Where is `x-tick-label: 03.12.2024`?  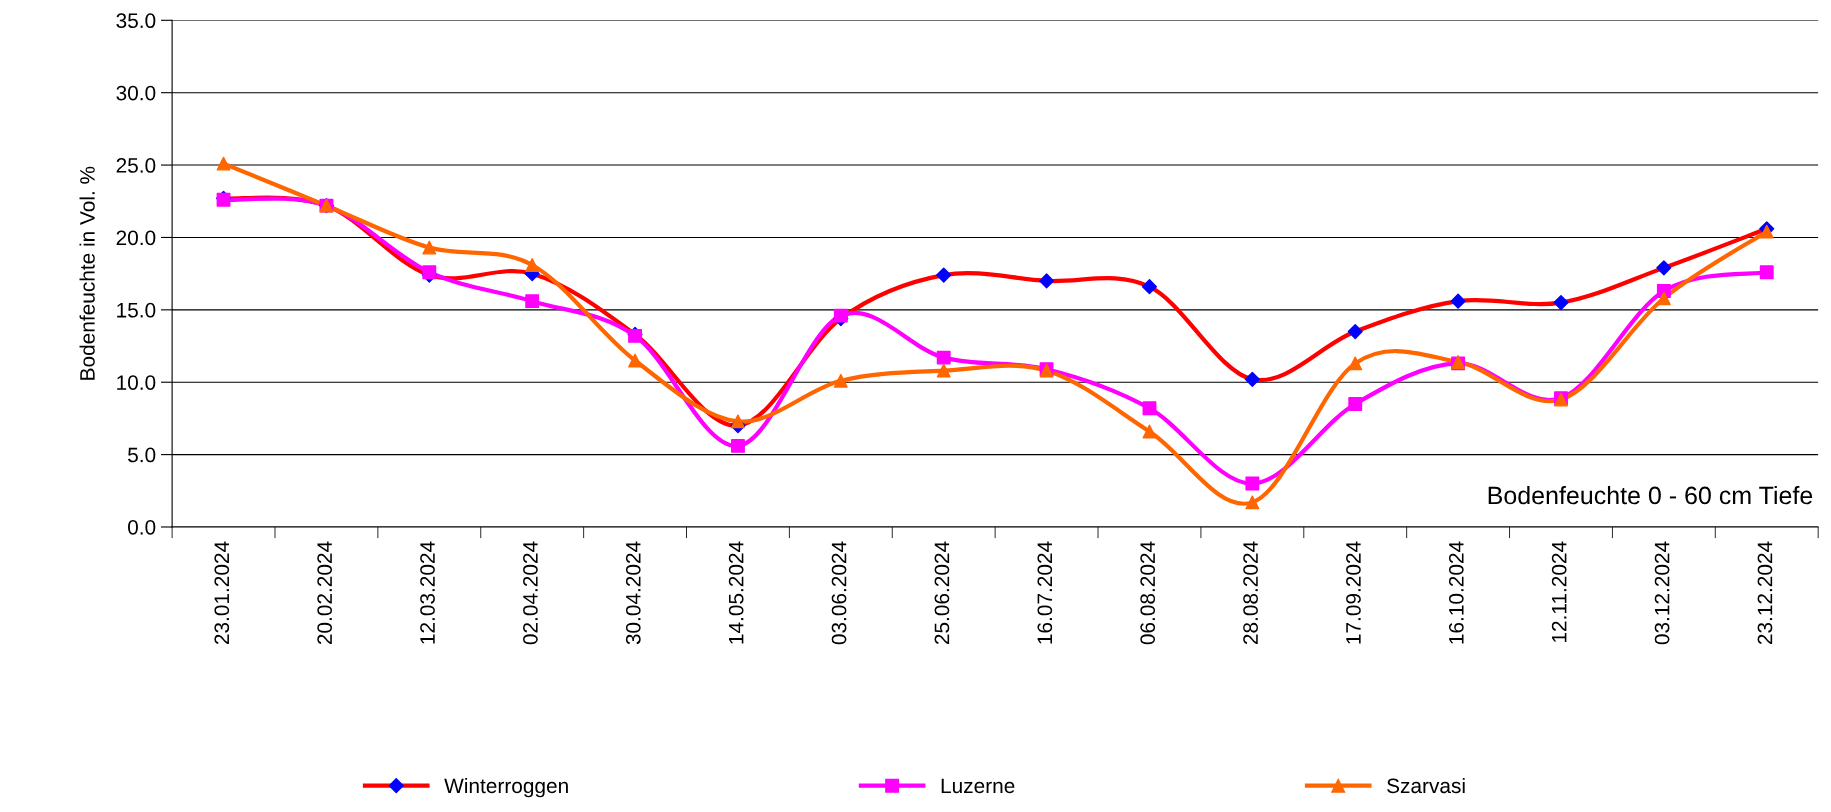 x-tick-label: 03.12.2024 is located at coordinates (1662, 593).